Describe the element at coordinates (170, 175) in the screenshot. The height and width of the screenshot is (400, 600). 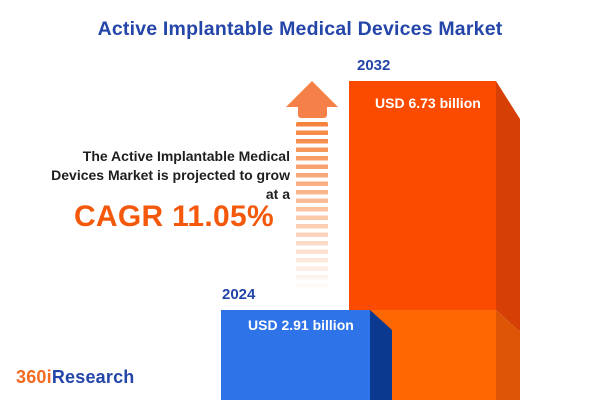
I see `projection-line-2: Devices Market is projected to grow` at that location.